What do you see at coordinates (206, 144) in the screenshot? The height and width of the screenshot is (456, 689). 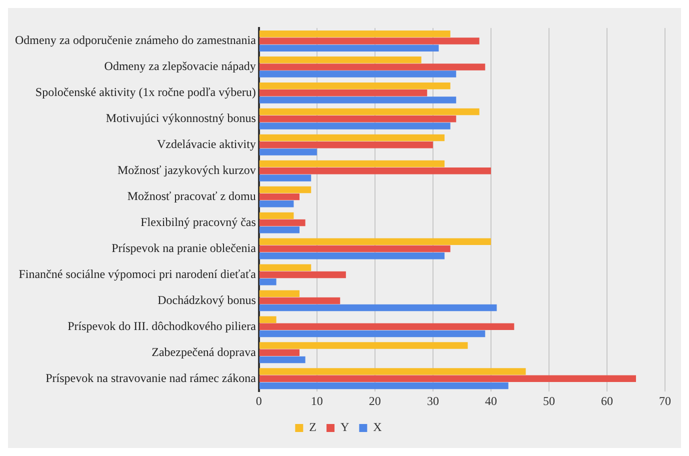 I see `y-tick-label: Vzdelávacie aktivity` at bounding box center [206, 144].